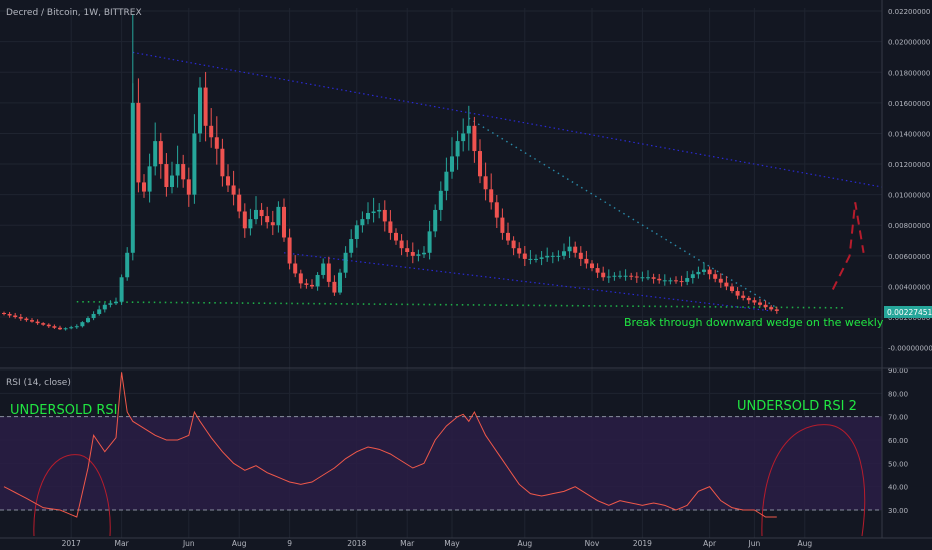 Image resolution: width=932 pixels, height=550 pixels. Describe the element at coordinates (910, 349) in the screenshot. I see `price-y-tick-label: -0.00000000` at that location.